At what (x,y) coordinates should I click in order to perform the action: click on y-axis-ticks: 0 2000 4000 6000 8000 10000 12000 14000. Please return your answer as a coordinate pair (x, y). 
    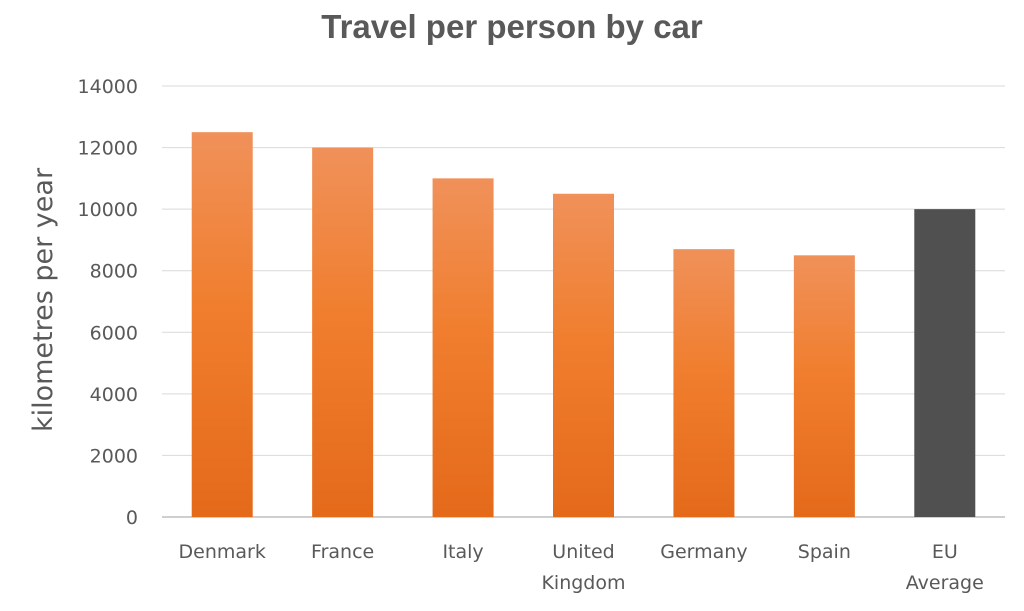
    Looking at the image, I should click on (108, 302).